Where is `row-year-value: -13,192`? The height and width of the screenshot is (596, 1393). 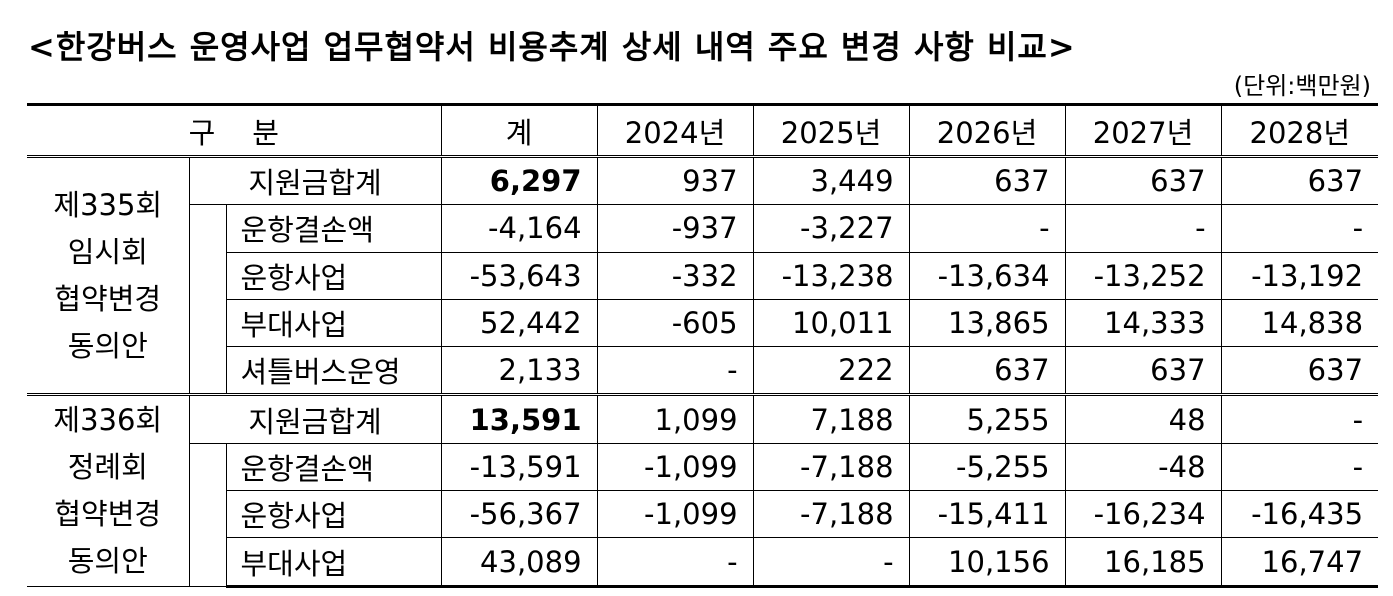
row-year-value: -13,192 is located at coordinates (1299, 275).